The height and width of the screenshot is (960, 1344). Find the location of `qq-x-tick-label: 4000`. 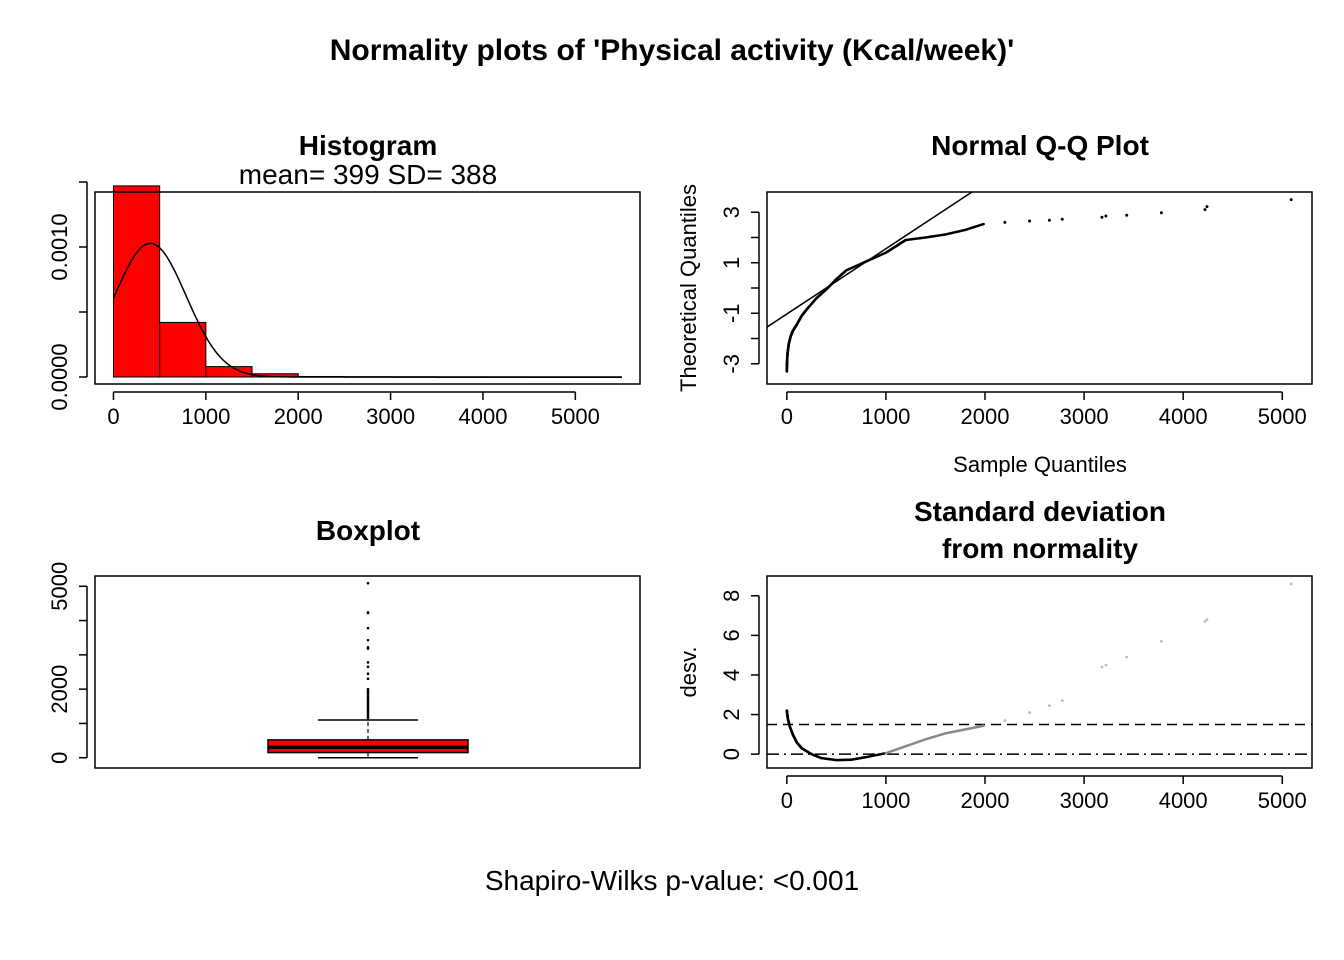

qq-x-tick-label: 4000 is located at coordinates (1183, 416).